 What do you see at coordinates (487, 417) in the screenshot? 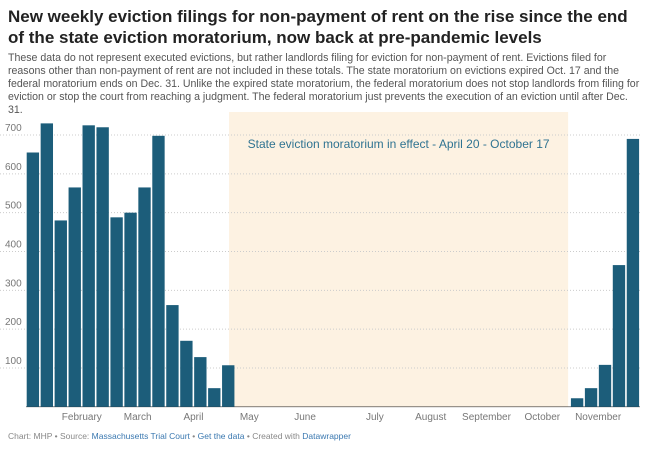
I see `x-tick-label: September` at bounding box center [487, 417].